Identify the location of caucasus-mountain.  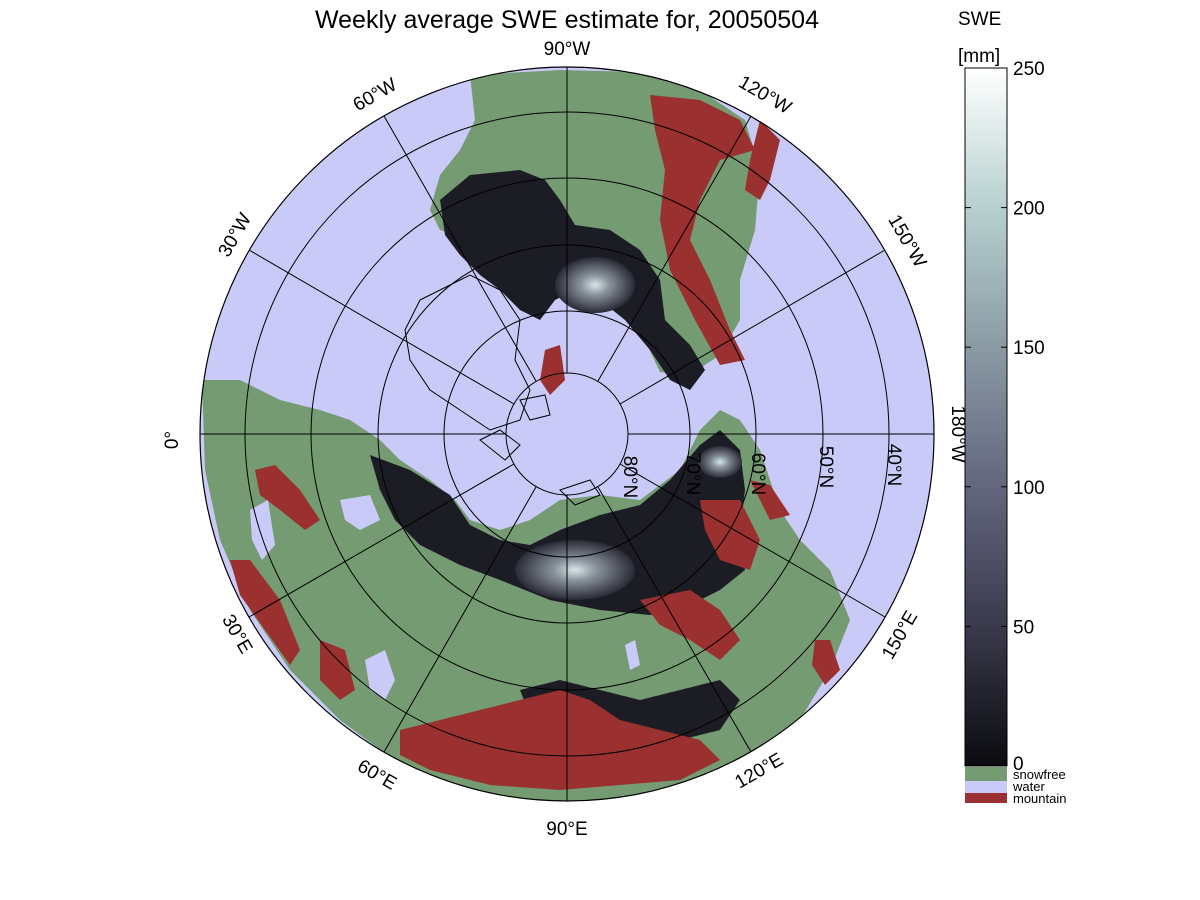
(337, 670).